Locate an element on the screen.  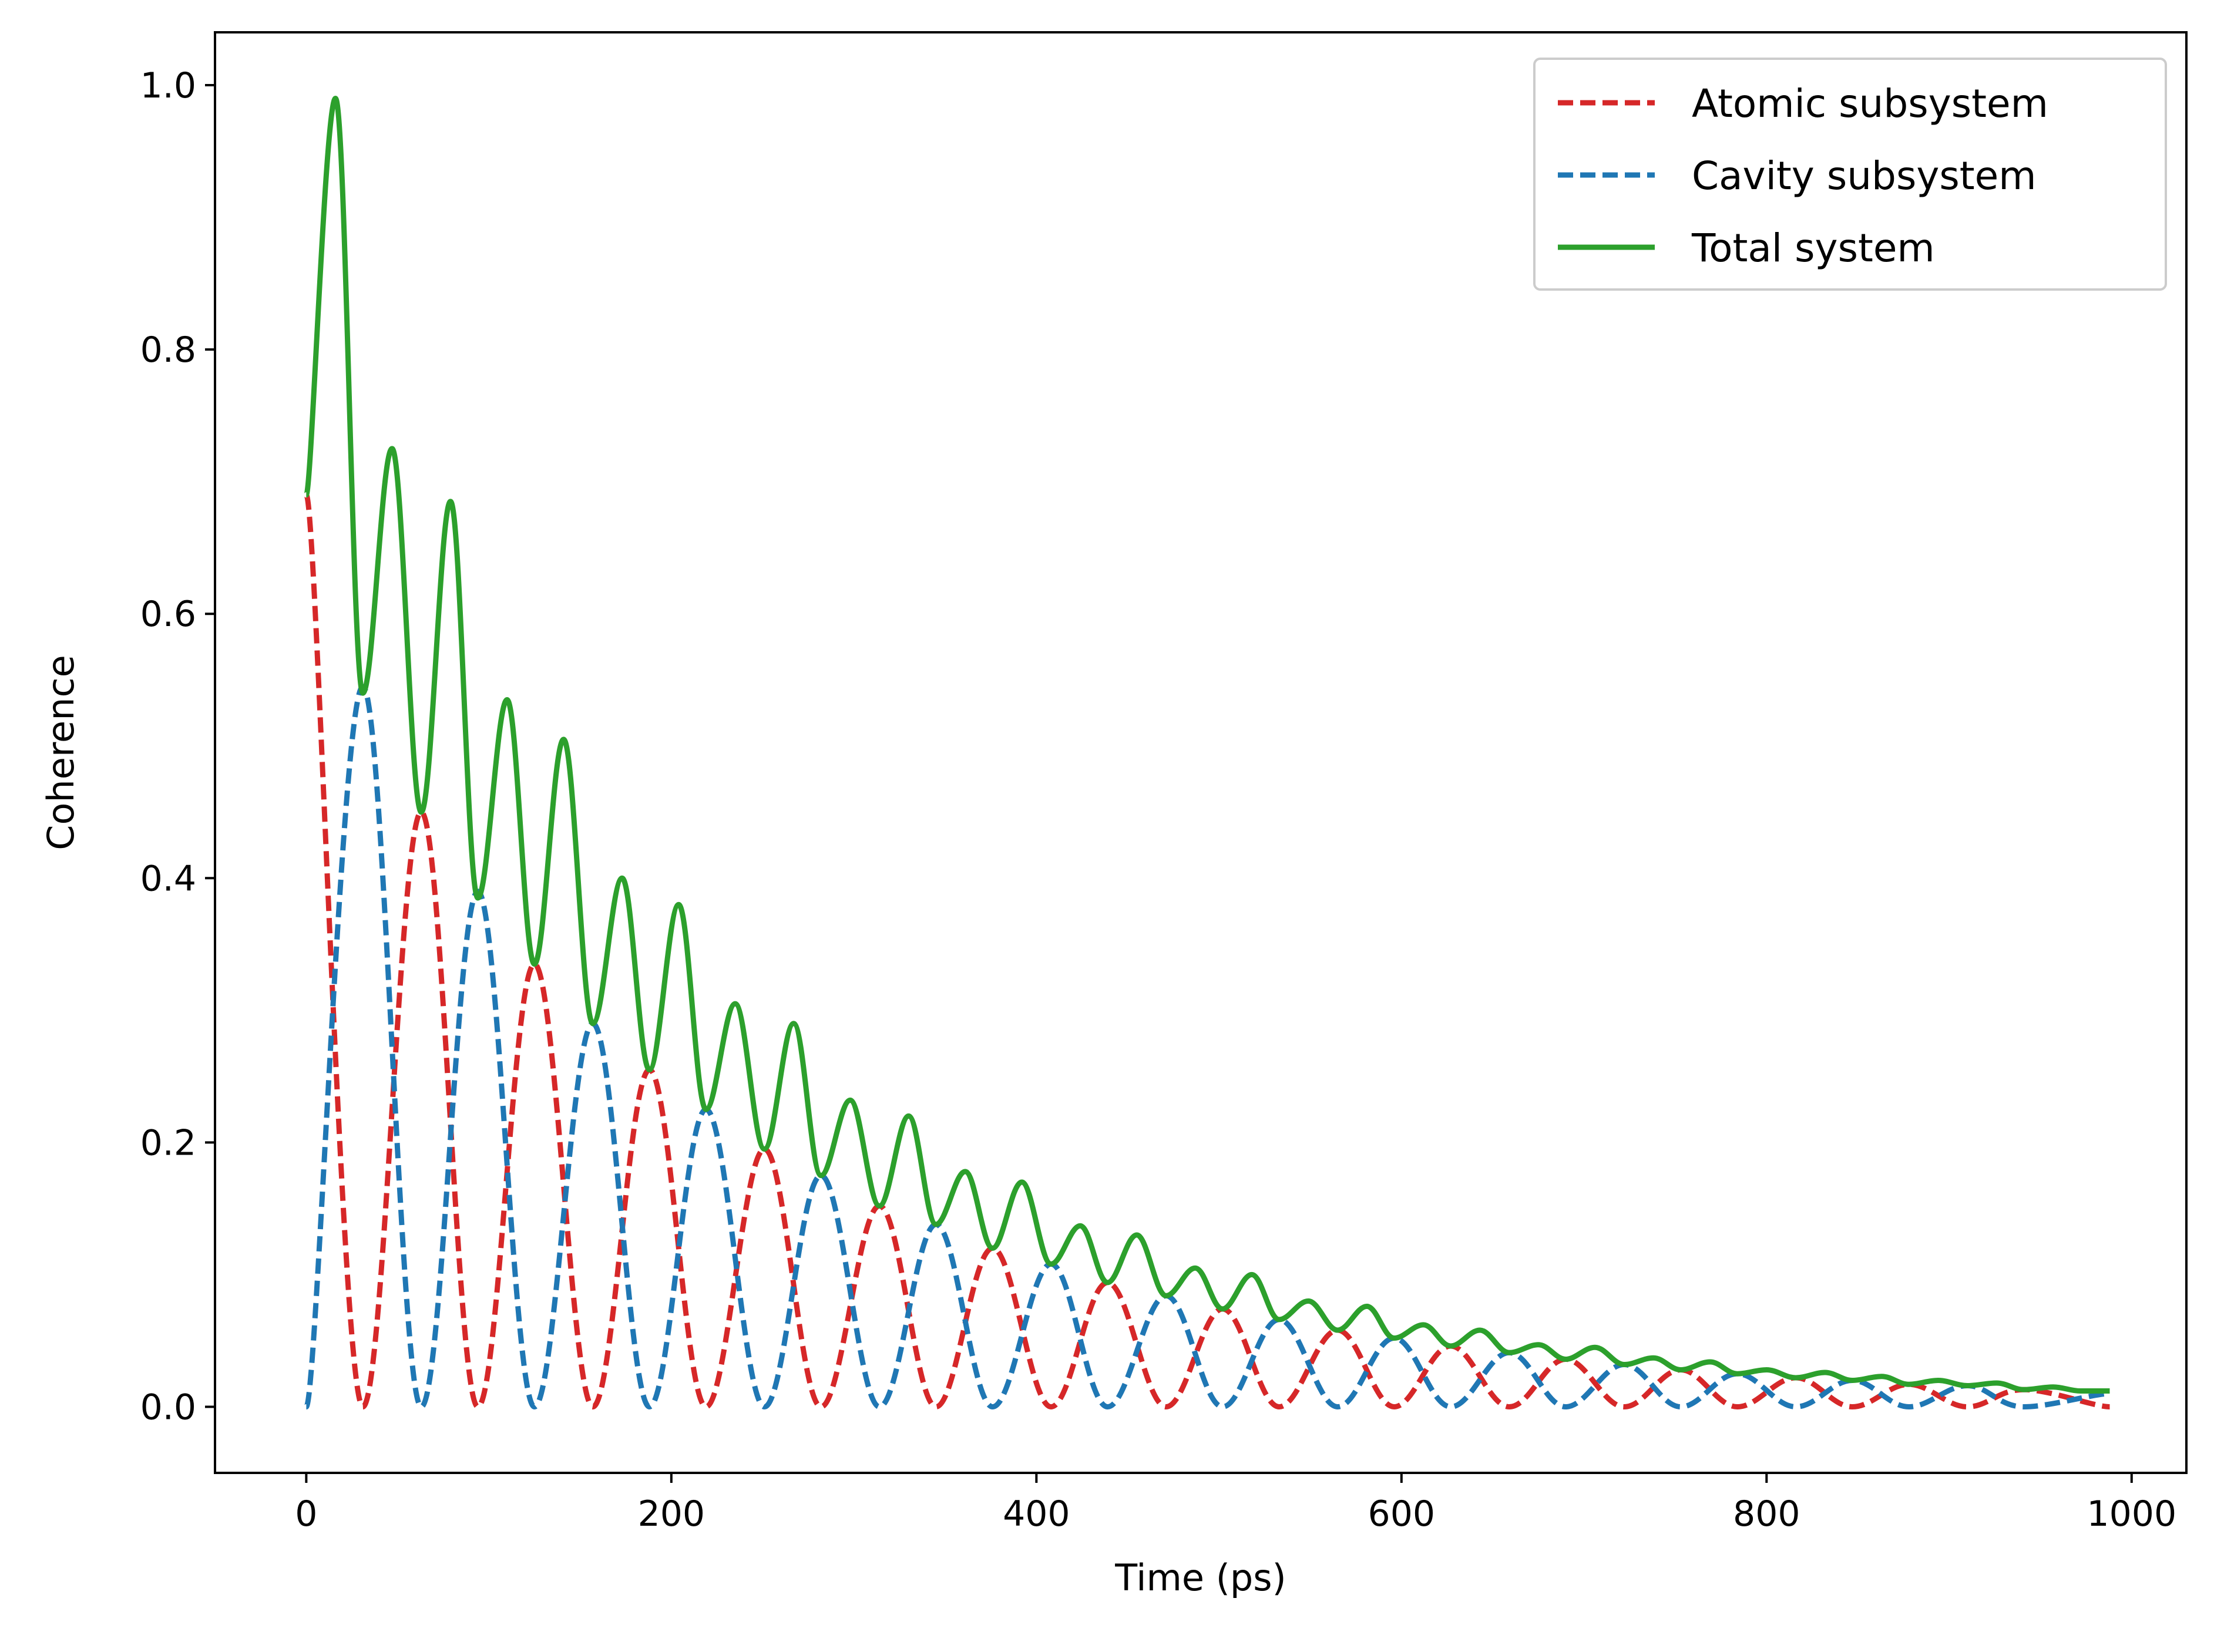
x-axis-ticks: 0 200 400 600 800 1000 is located at coordinates (1235, 1504).